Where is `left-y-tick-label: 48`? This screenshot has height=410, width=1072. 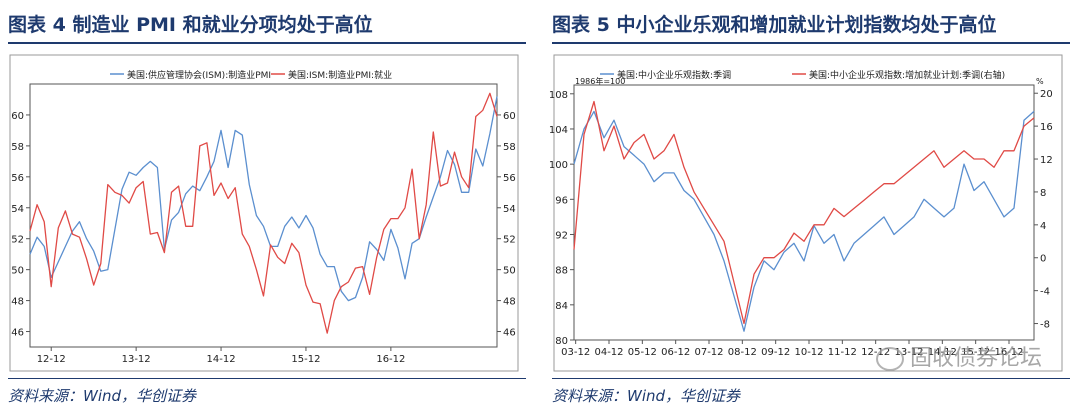 left-y-tick-label: 48 is located at coordinates (17, 302).